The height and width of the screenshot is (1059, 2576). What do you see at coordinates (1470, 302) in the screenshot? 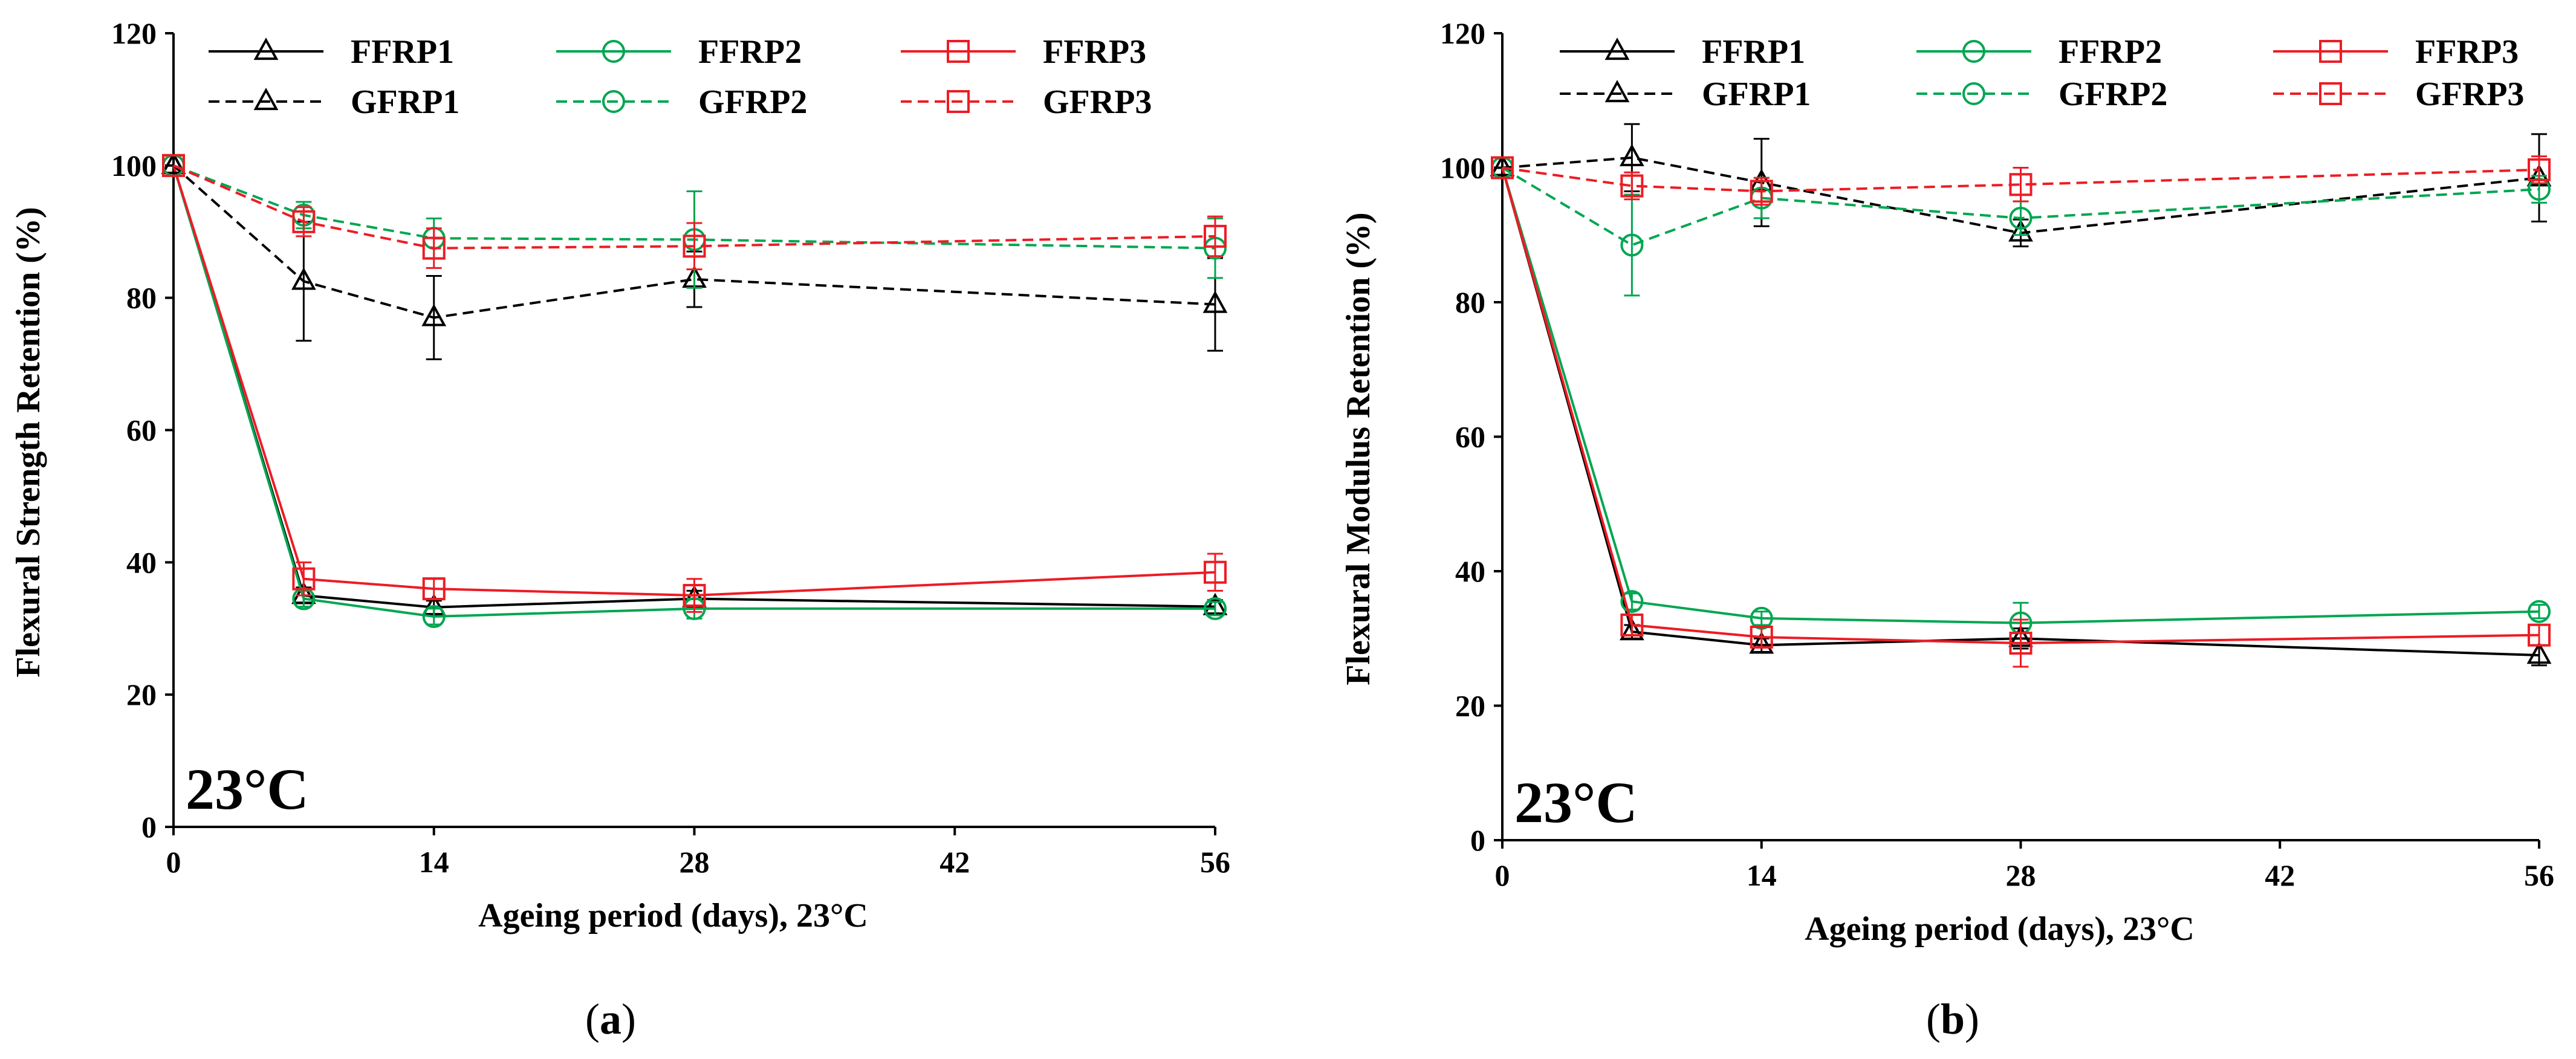
I see `y-tick-label: 80` at bounding box center [1470, 302].